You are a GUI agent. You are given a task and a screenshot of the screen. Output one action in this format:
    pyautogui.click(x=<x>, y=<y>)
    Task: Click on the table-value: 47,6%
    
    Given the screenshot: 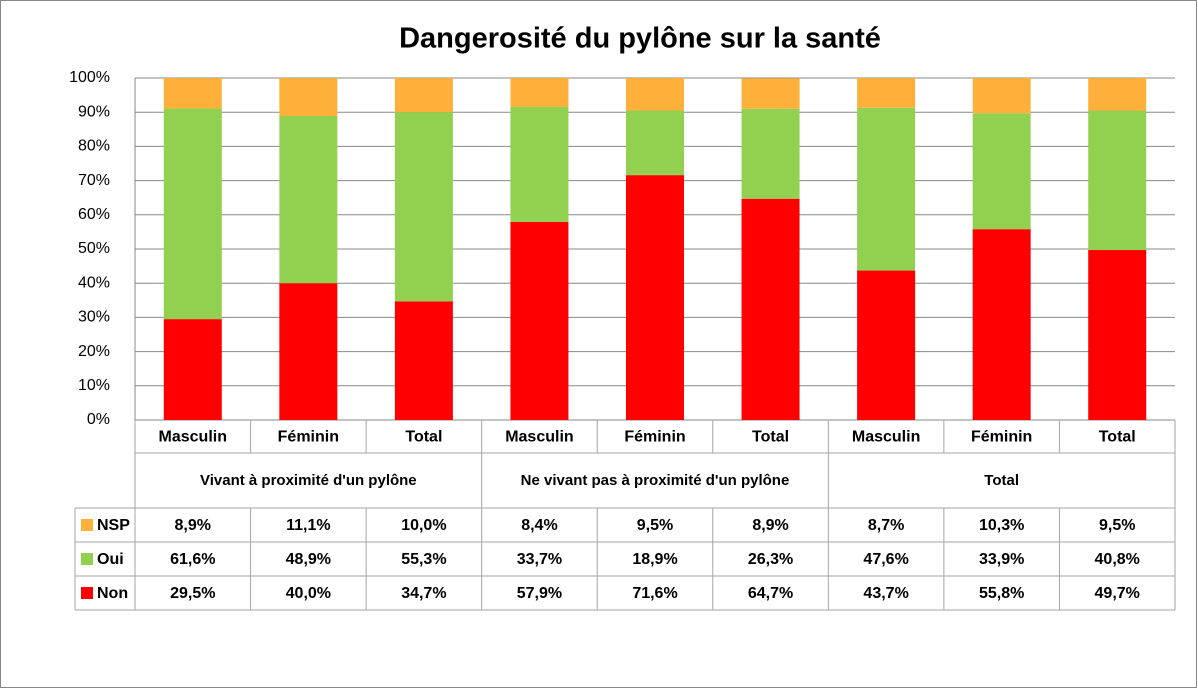 What is the action you would take?
    pyautogui.click(x=885, y=559)
    